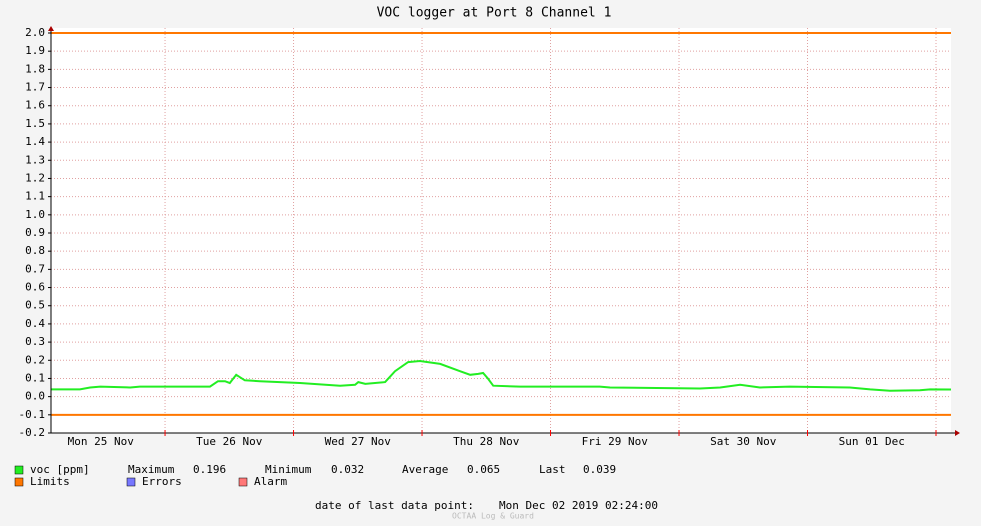 Image resolution: width=981 pixels, height=526 pixels. Describe the element at coordinates (35, 359) in the screenshot. I see `y-tick-label: 0.2` at that location.